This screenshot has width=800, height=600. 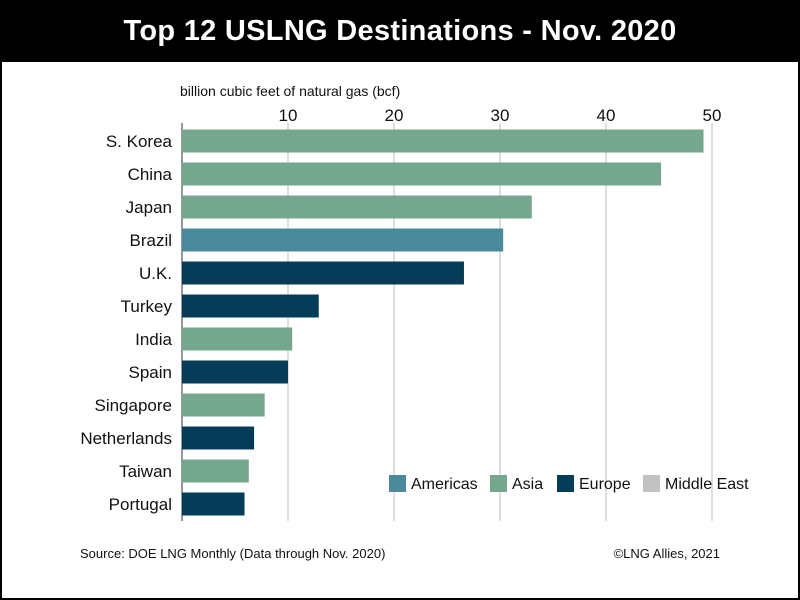 What do you see at coordinates (666, 553) in the screenshot?
I see `copyright-note: ©LNG Allies, 2021` at bounding box center [666, 553].